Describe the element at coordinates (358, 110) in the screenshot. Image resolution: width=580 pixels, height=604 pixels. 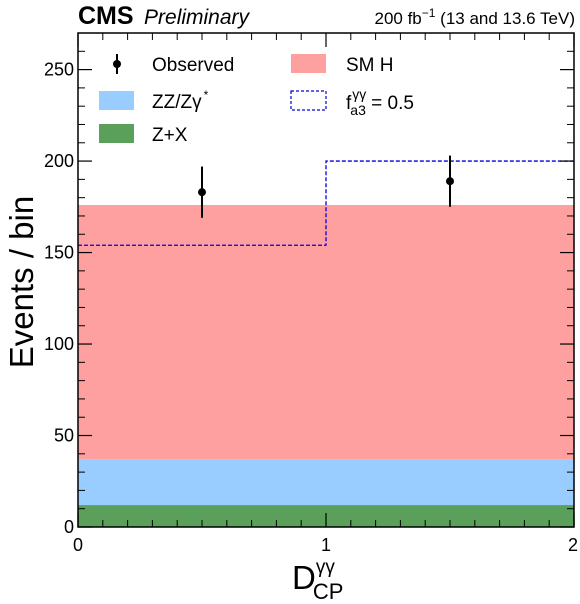
I see `legend-alt-sub: a3` at that location.